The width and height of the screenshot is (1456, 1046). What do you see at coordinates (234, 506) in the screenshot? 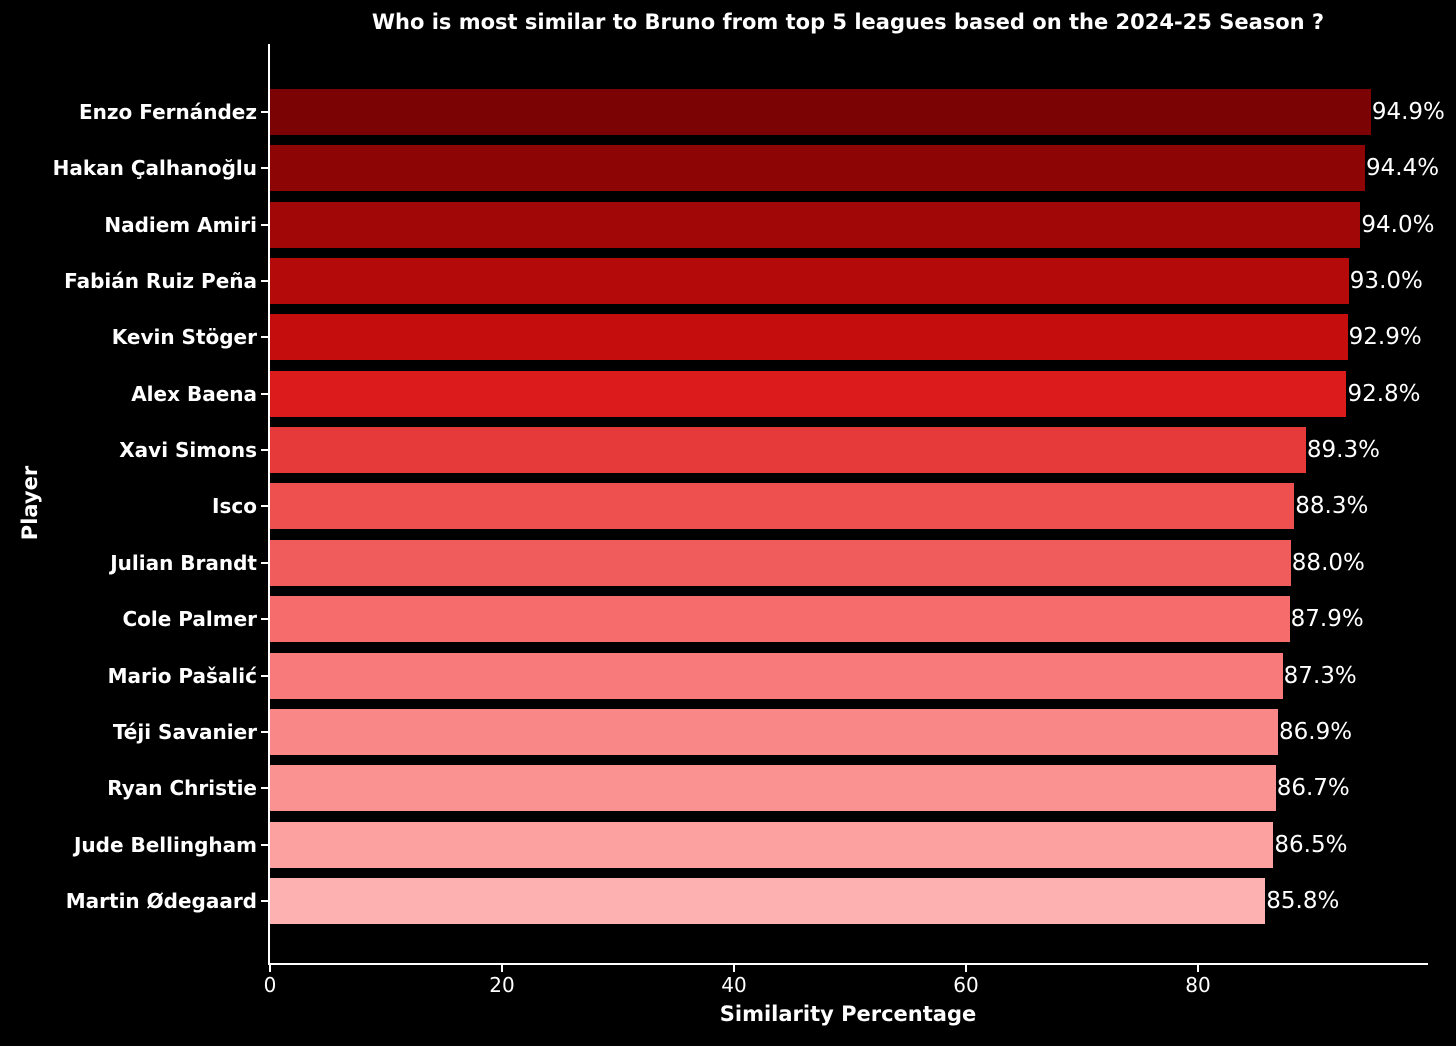
I see `category-label: Isco` at bounding box center [234, 506].